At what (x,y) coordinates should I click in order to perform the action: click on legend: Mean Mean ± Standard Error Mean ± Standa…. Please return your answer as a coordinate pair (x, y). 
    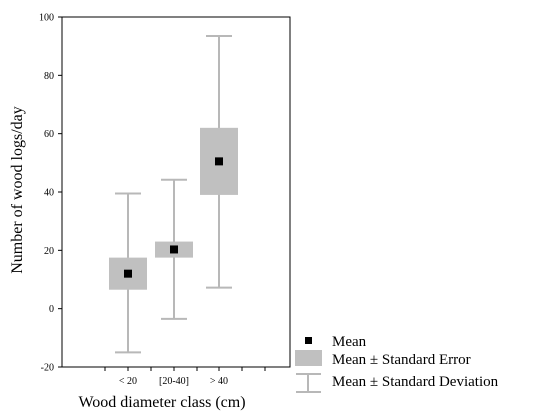
    Looking at the image, I should click on (397, 363).